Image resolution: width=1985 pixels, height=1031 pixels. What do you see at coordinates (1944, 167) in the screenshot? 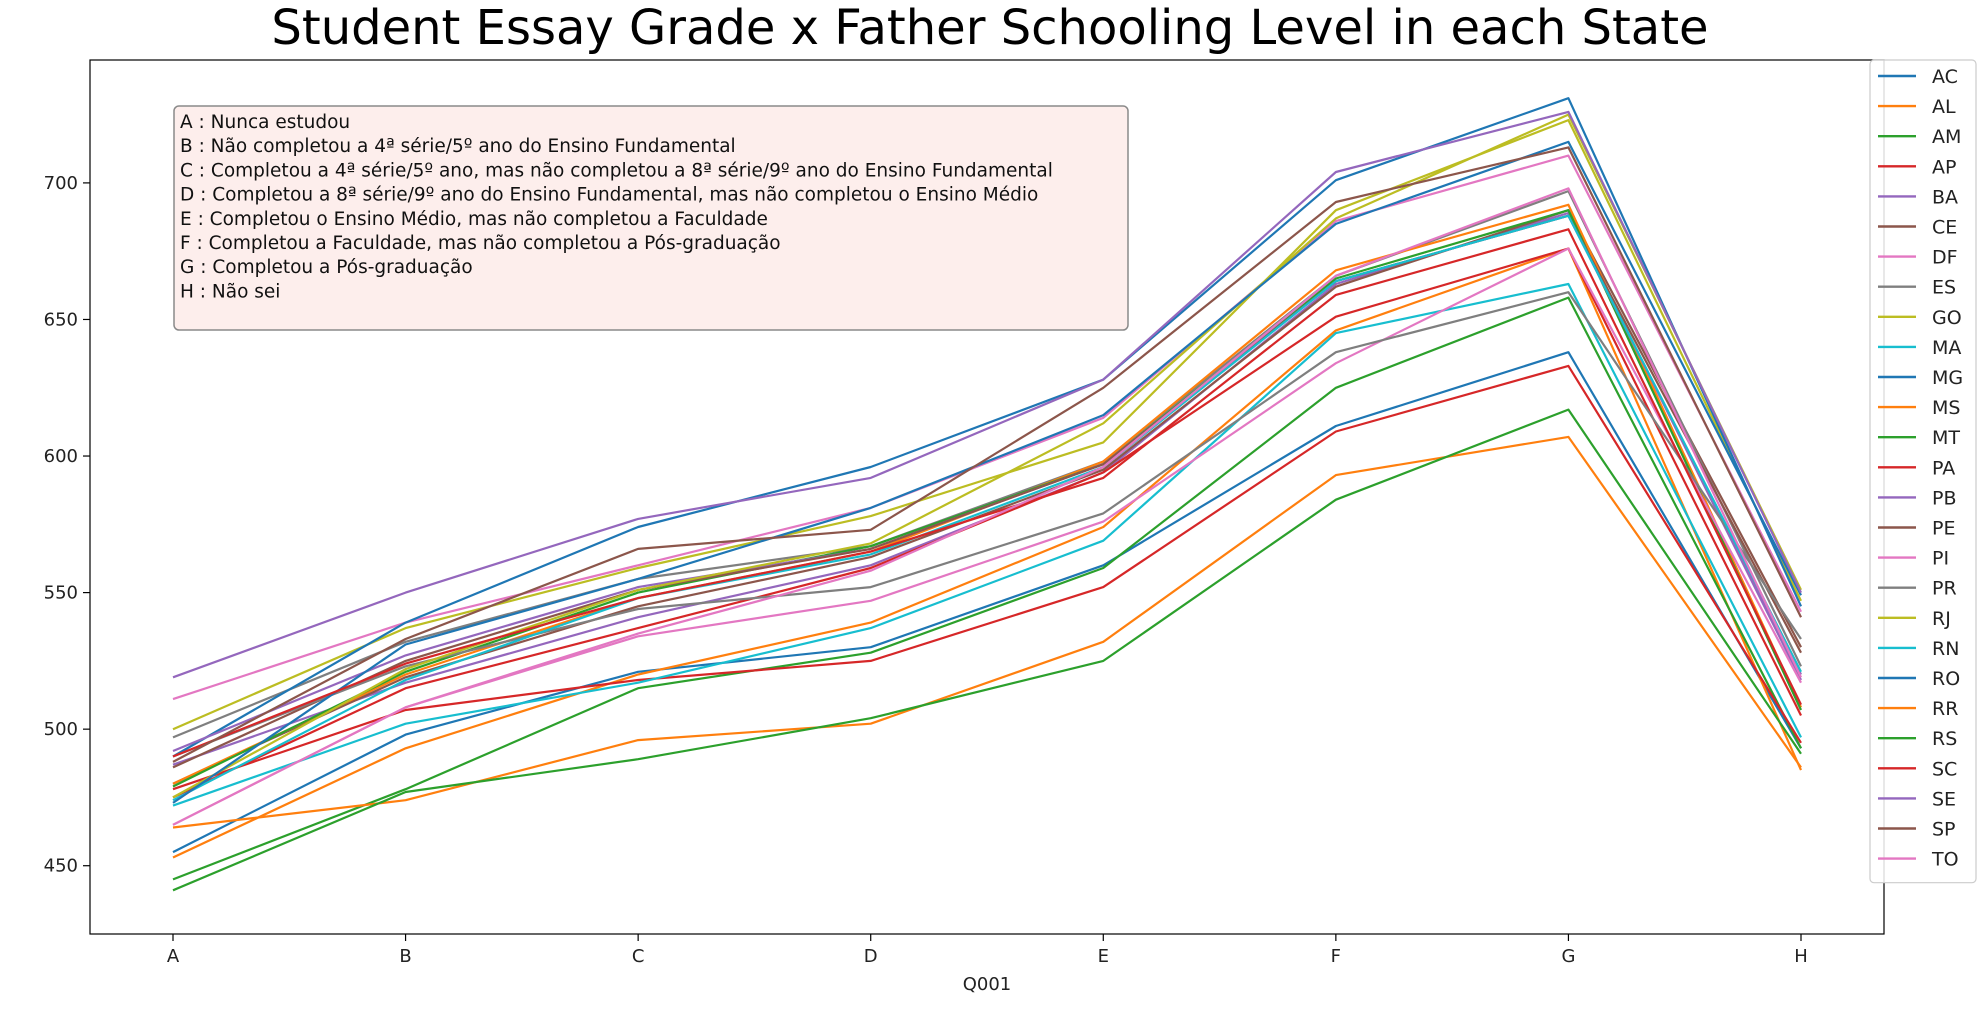
I see `legend-label: AP` at bounding box center [1944, 167].